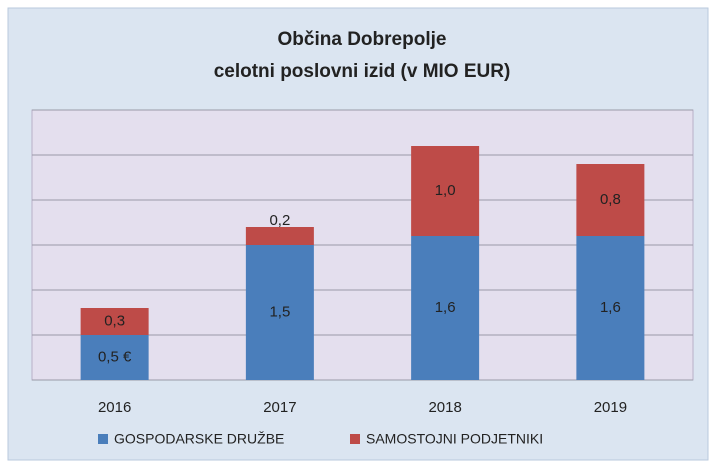 The height and width of the screenshot is (468, 718). I want to click on data-label: 1,5, so click(279, 311).